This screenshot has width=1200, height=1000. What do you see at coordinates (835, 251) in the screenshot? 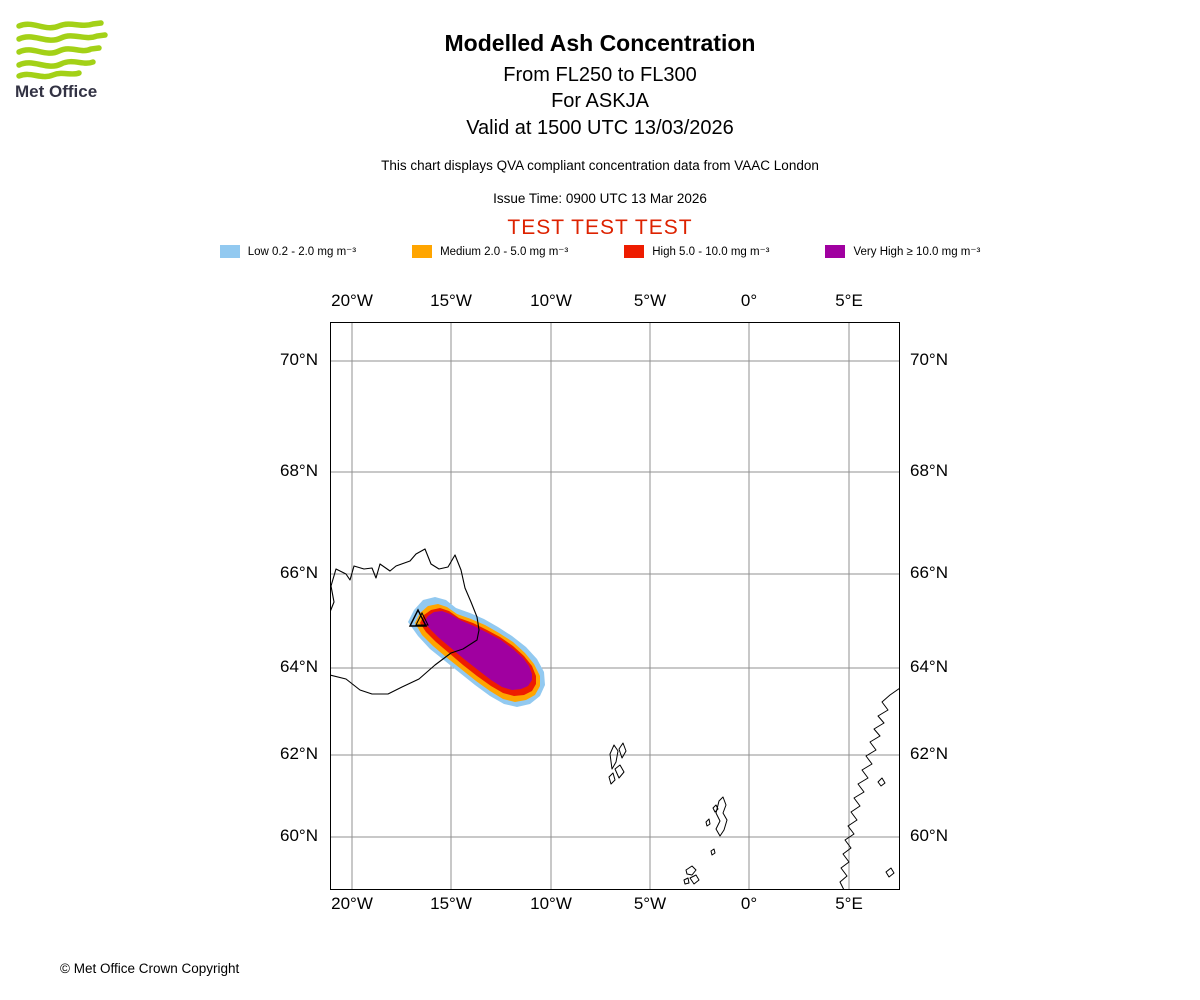
I see `legend-swatch-very-high` at bounding box center [835, 251].